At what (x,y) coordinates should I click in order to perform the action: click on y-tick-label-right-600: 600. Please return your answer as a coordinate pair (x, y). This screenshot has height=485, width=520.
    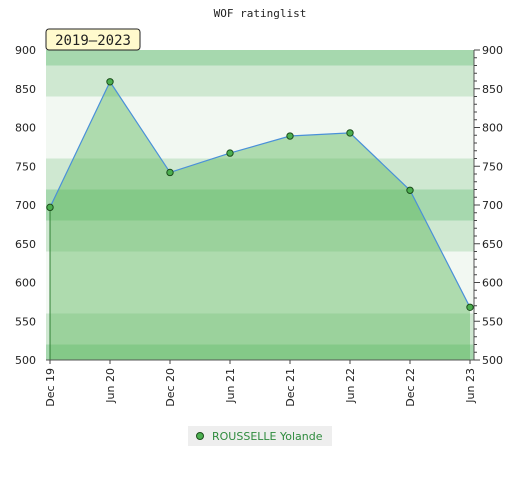
    Looking at the image, I should click on (492, 283).